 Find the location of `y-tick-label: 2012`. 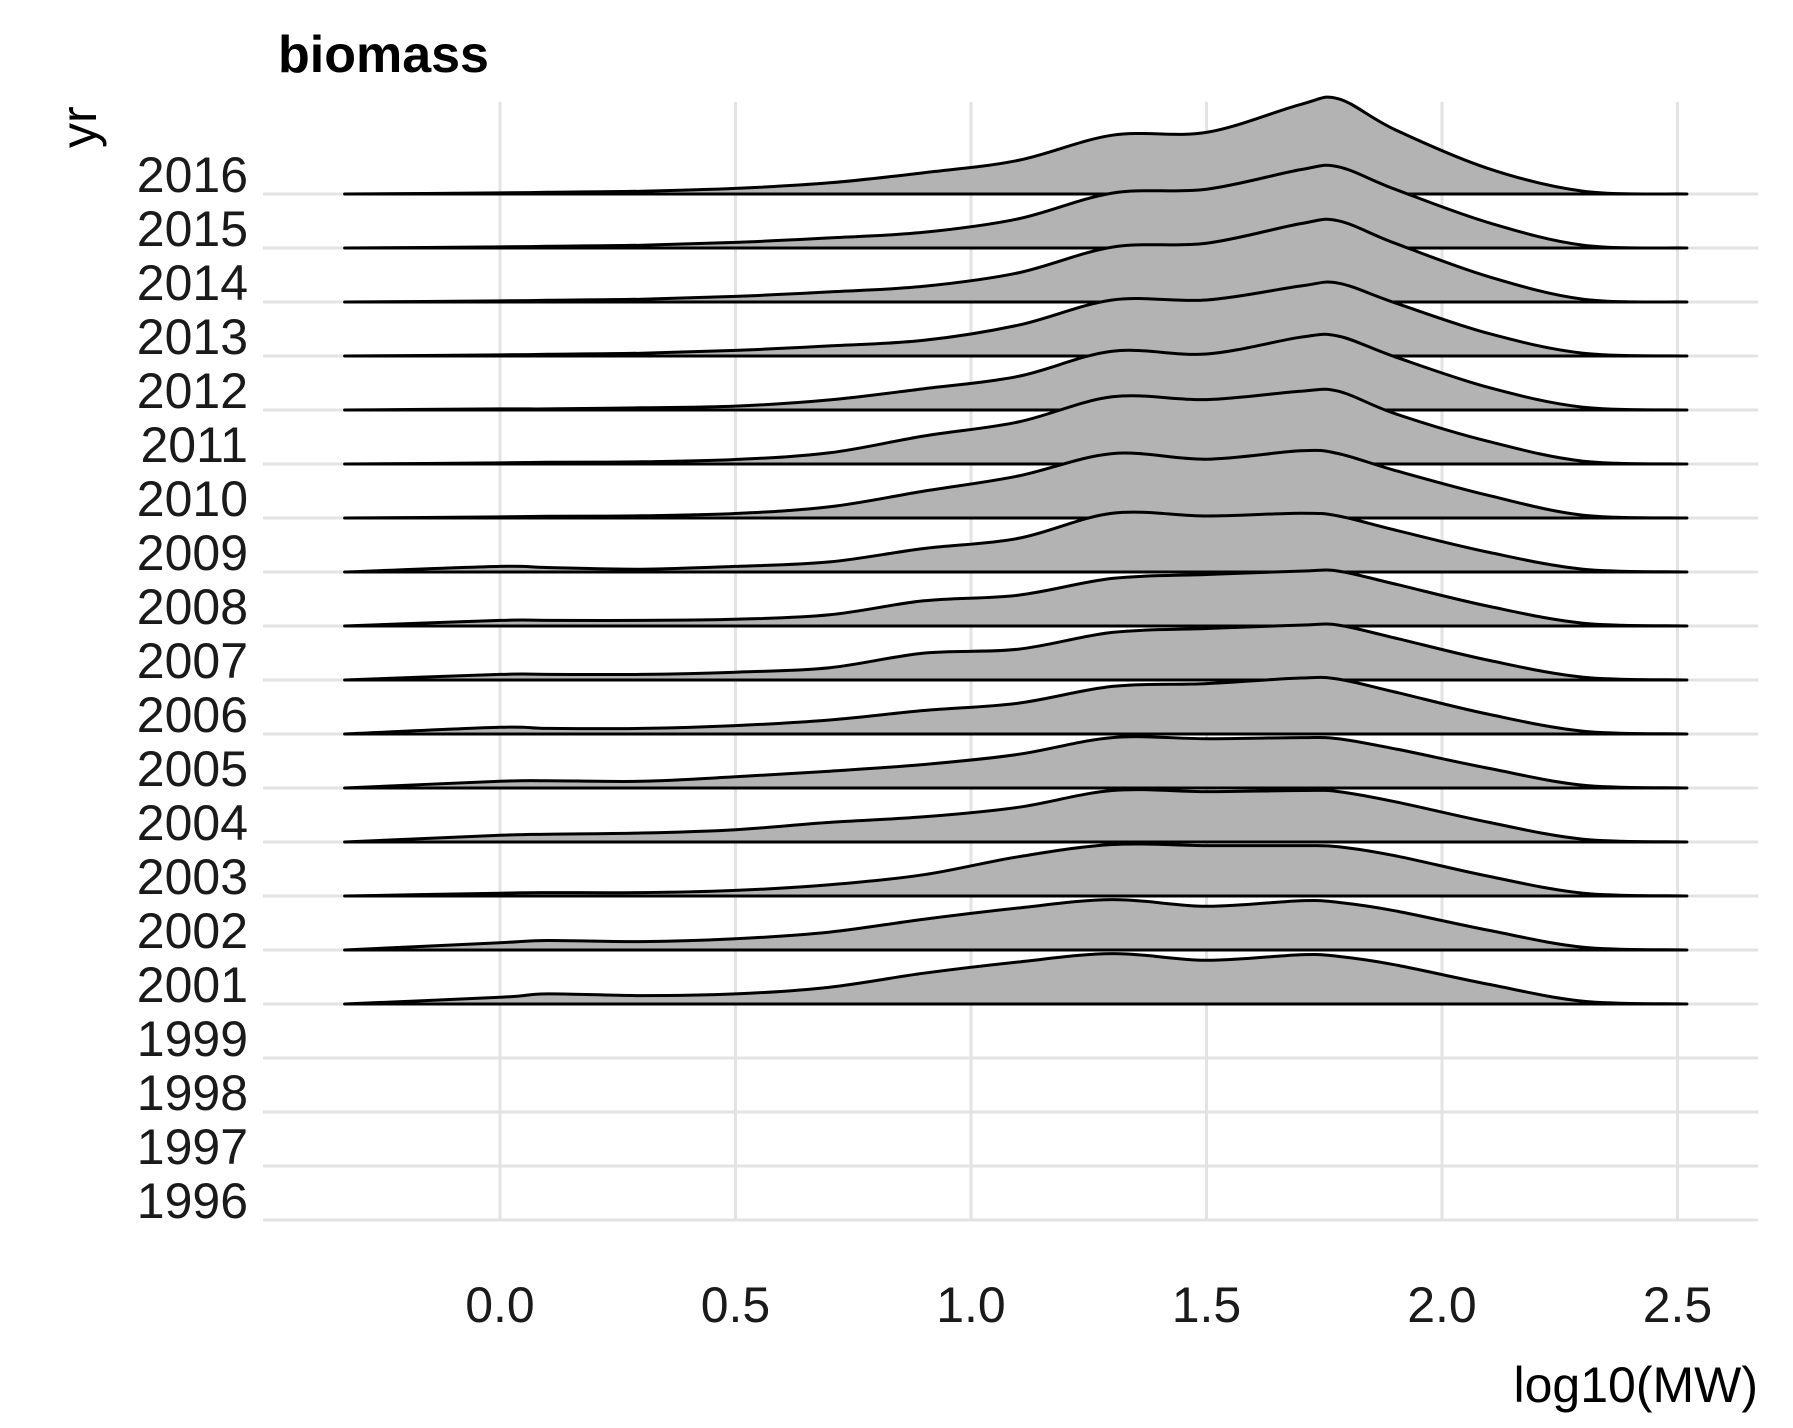

y-tick-label: 2012 is located at coordinates (192, 391).